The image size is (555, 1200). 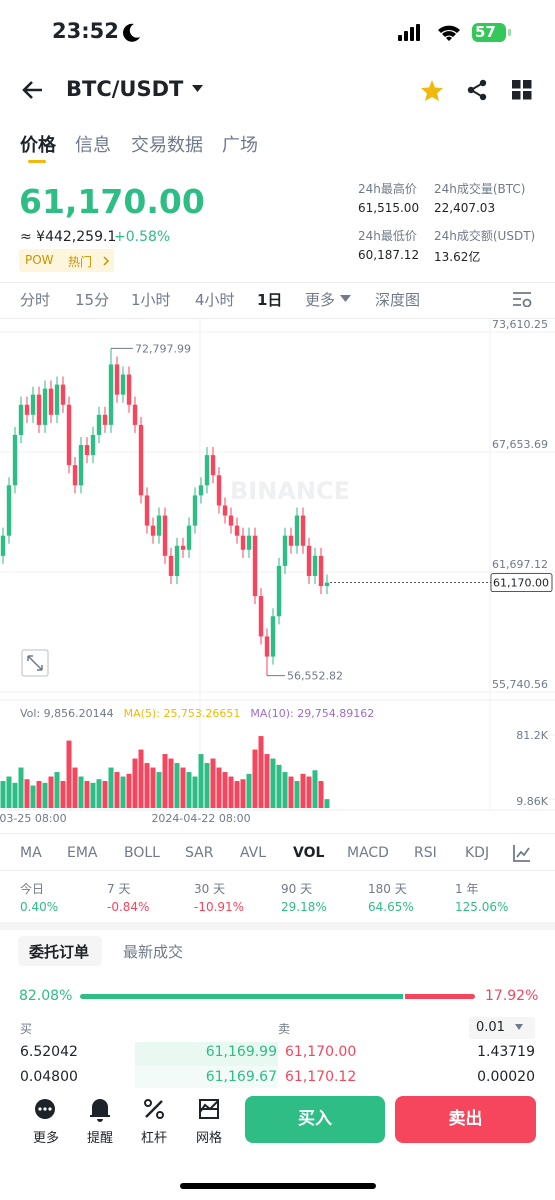 What do you see at coordinates (398, 300) in the screenshot?
I see `interval: 深度图` at bounding box center [398, 300].